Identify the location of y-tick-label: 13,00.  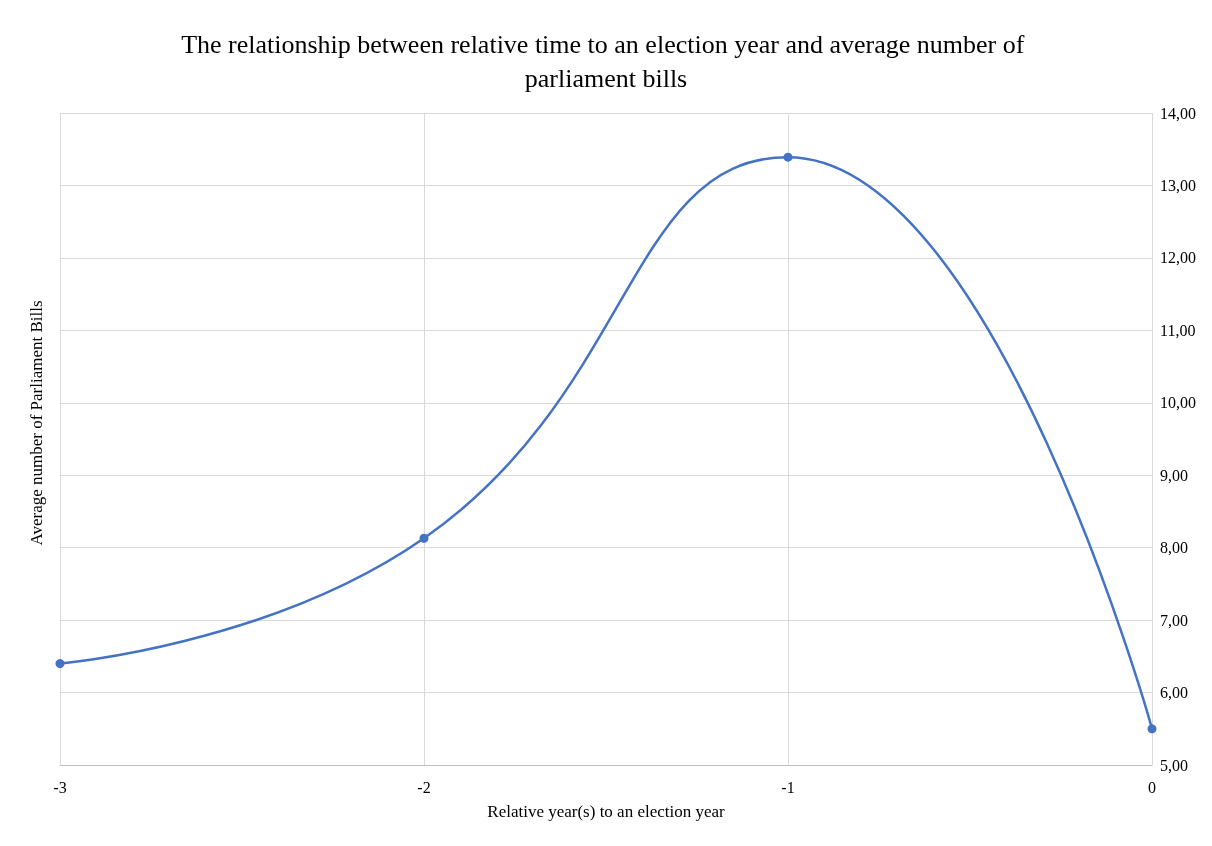
(1178, 185).